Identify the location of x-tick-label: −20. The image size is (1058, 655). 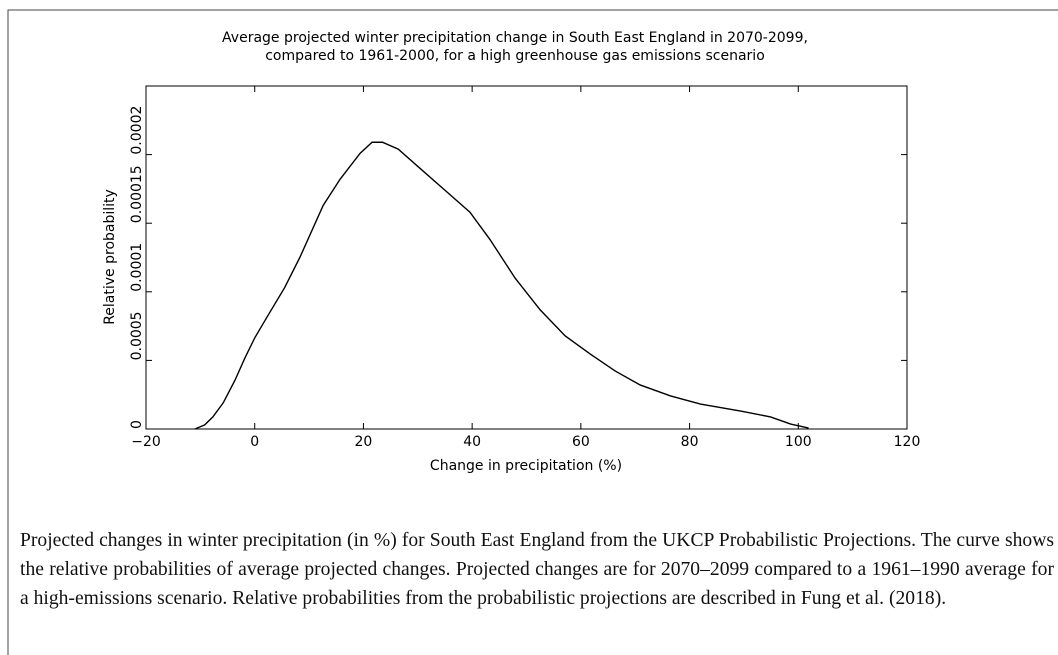
(146, 442).